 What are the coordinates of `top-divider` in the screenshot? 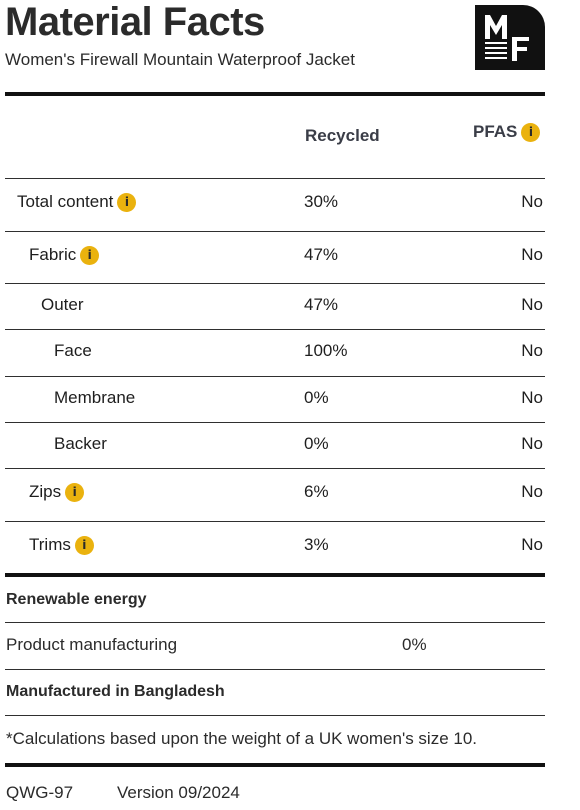 It's located at (275, 94).